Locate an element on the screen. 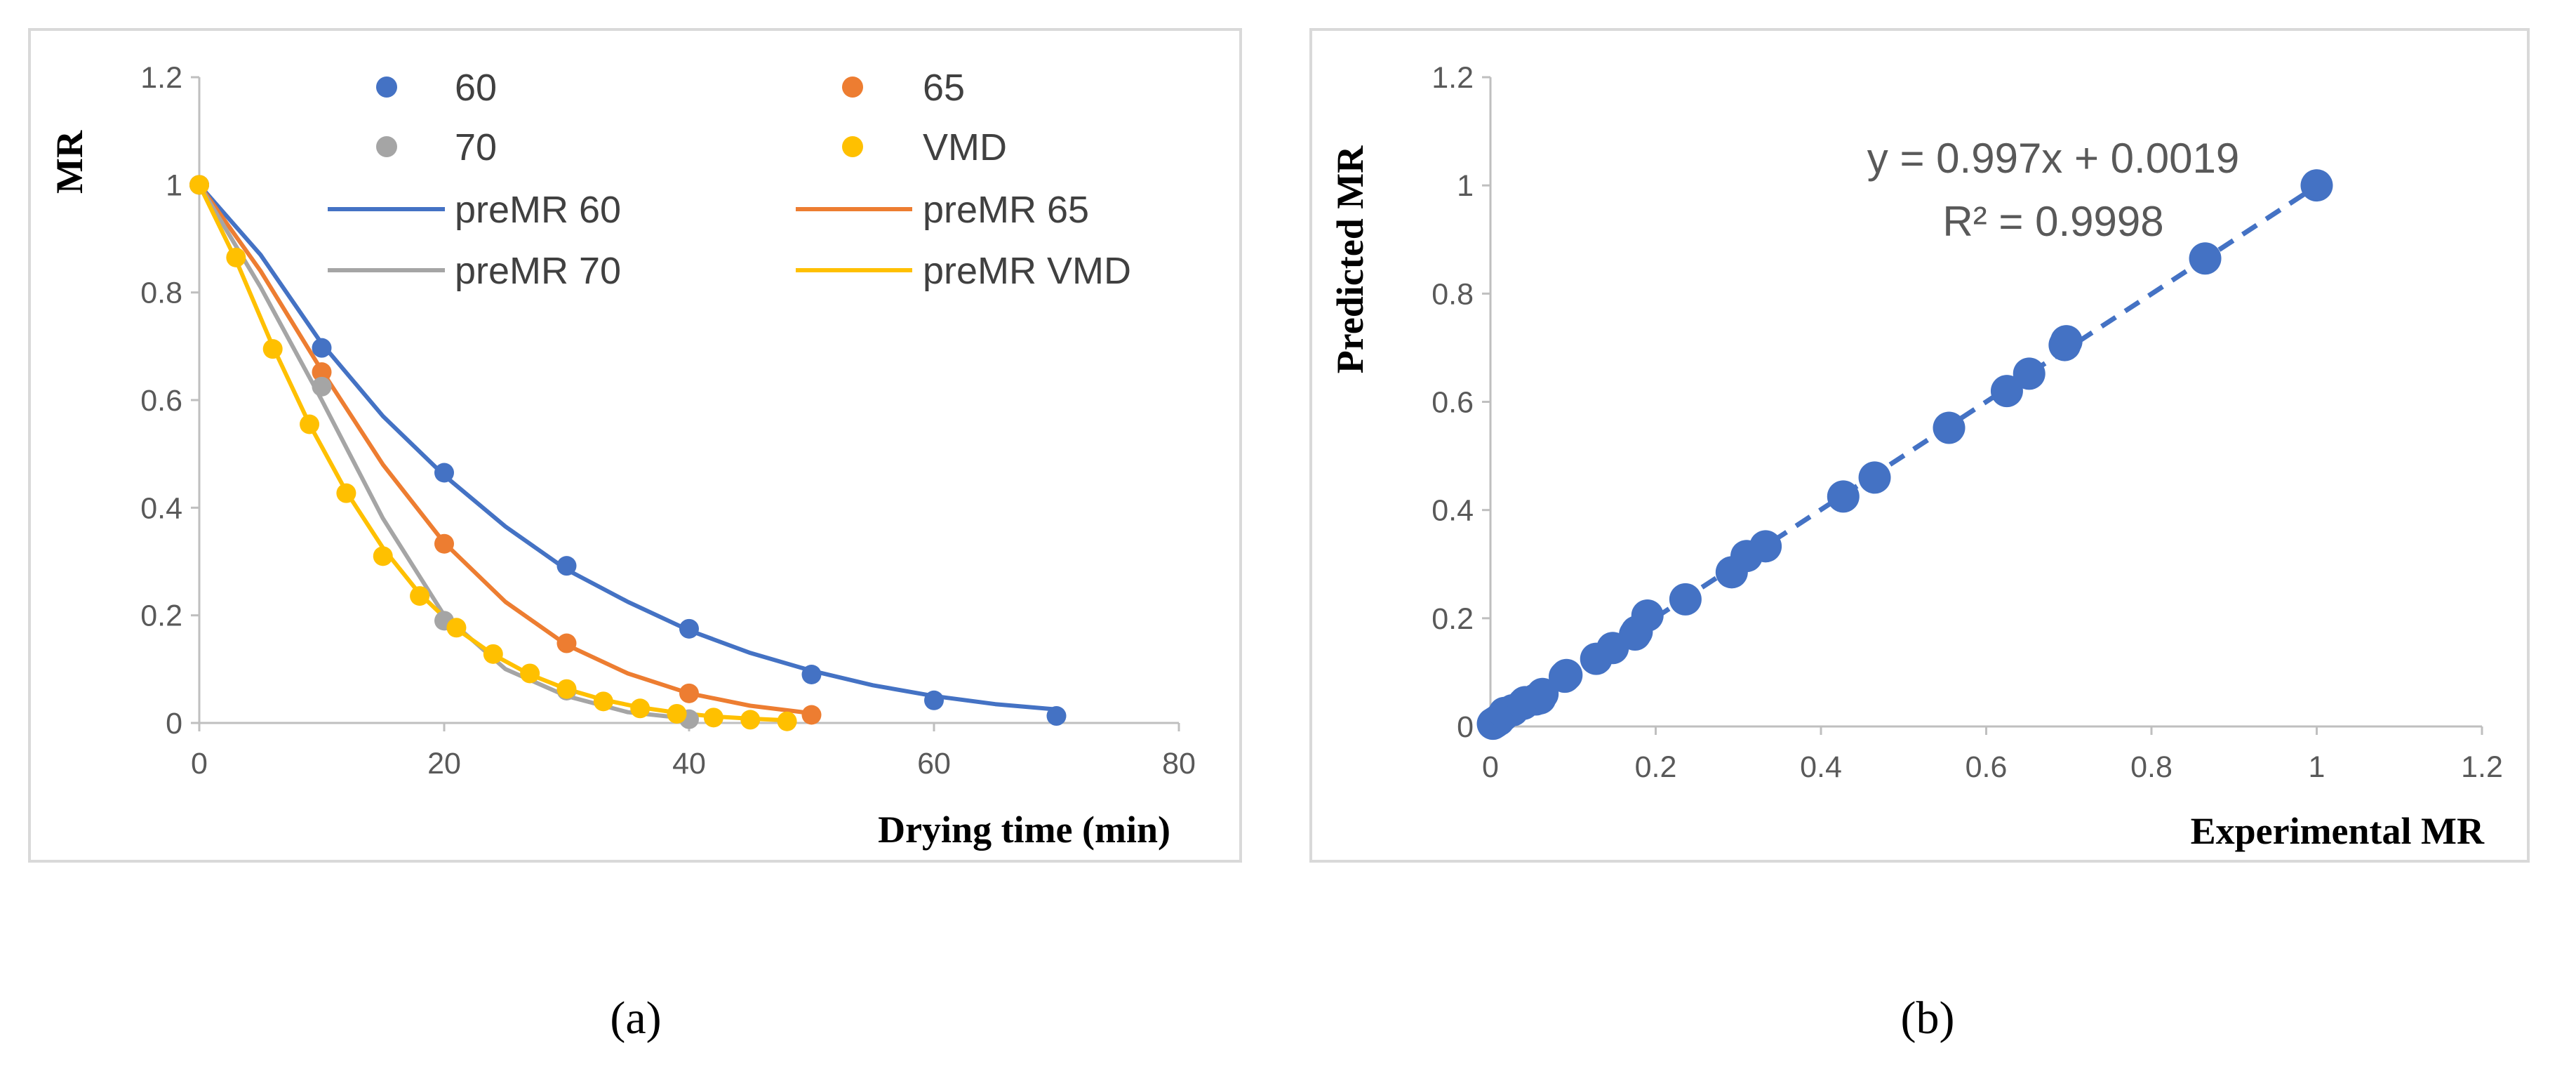  axis-b-x-tick-label: 0.2 is located at coordinates (1656, 767).